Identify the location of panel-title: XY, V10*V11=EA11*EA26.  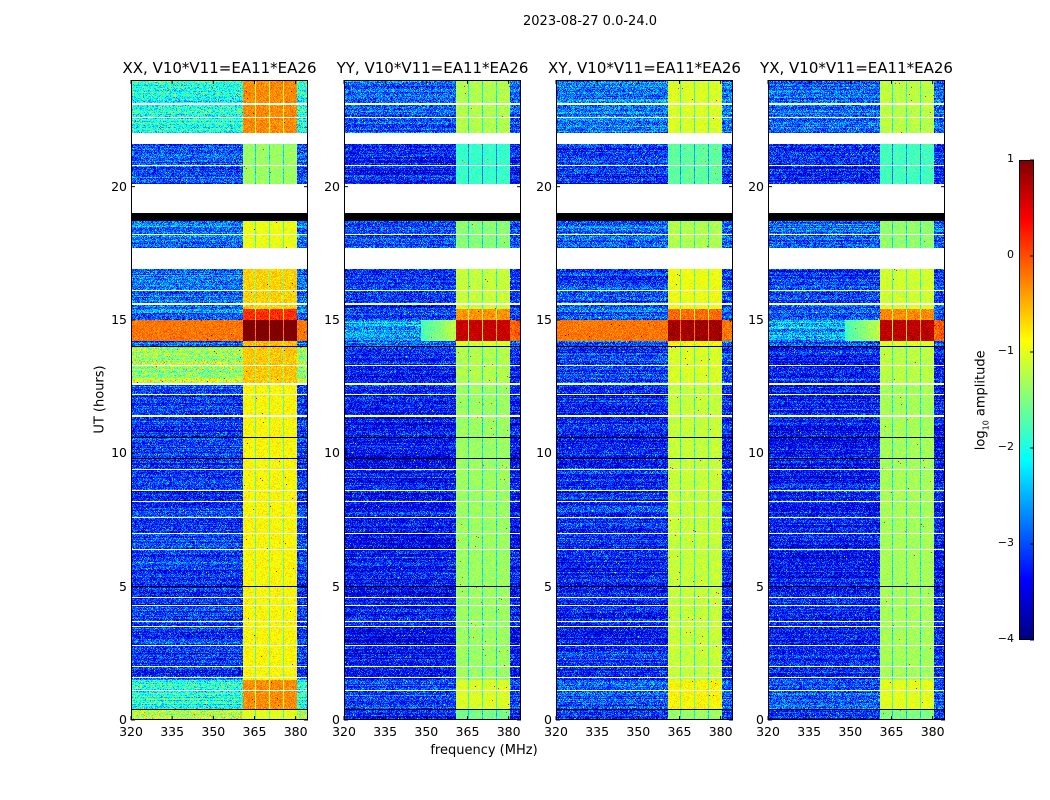
(644, 68).